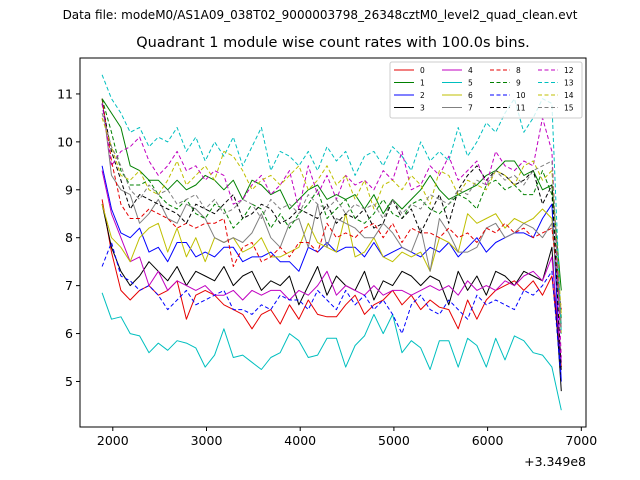 Image resolution: width=640 pixels, height=480 pixels. Describe the element at coordinates (486, 90) in the screenshot. I see `legend-box` at that location.